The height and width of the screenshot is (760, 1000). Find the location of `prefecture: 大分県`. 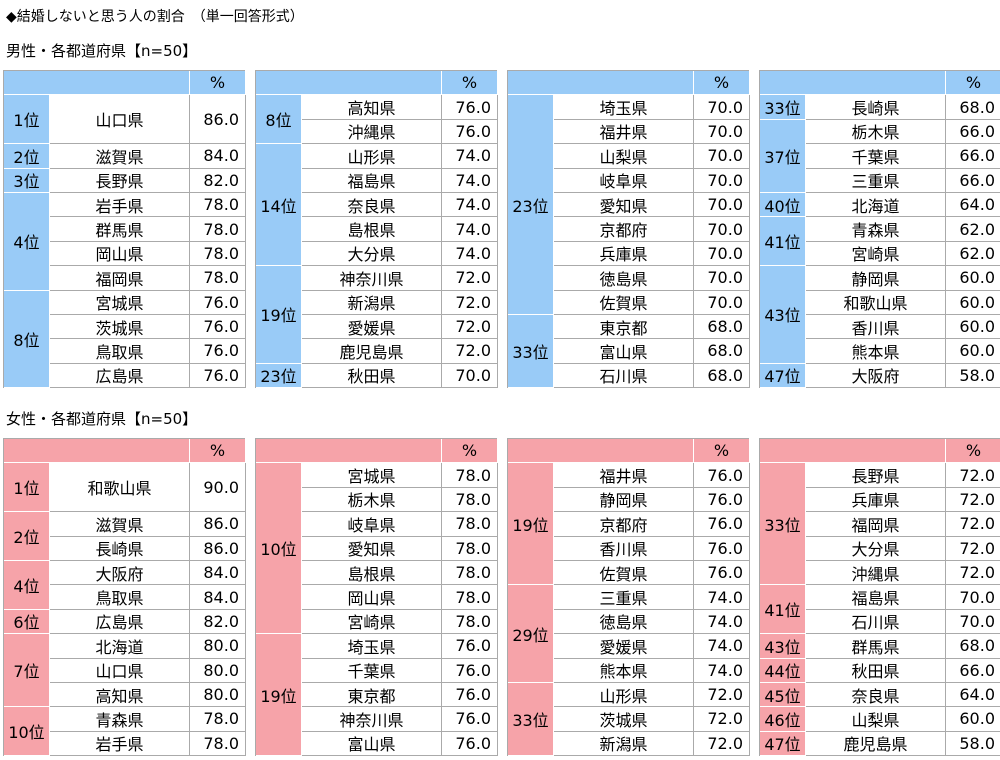

prefecture: 大分県 is located at coordinates (372, 254).